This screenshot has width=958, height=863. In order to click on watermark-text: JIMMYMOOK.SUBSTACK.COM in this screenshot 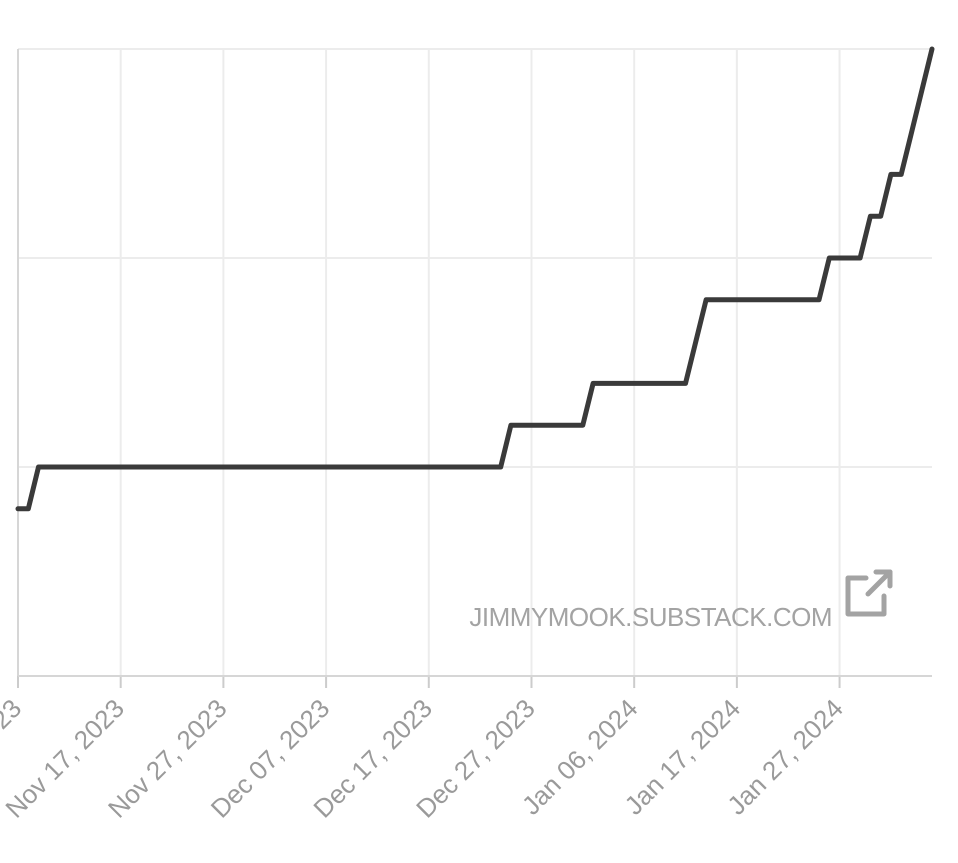, I will do `click(650, 617)`.